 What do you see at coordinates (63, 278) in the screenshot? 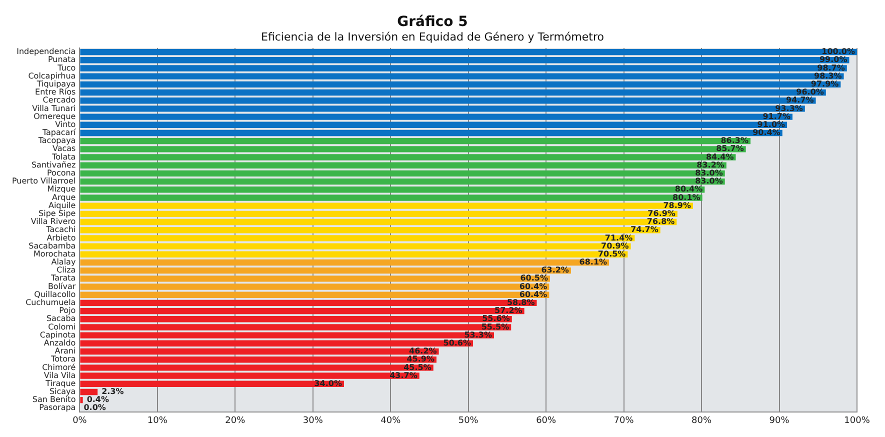
I see `y-tick-label: Tarata` at bounding box center [63, 278].